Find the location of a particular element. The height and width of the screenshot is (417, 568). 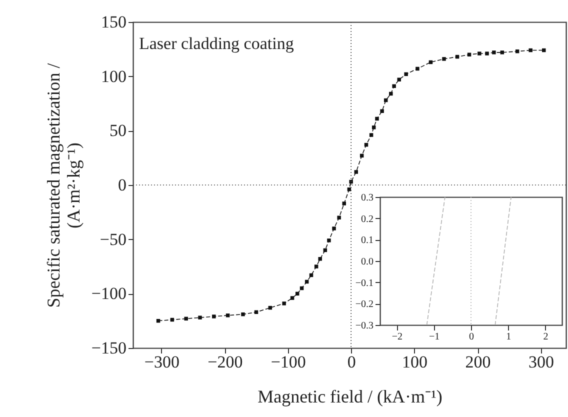

y-tick-label: 0.3 is located at coordinates (367, 198).